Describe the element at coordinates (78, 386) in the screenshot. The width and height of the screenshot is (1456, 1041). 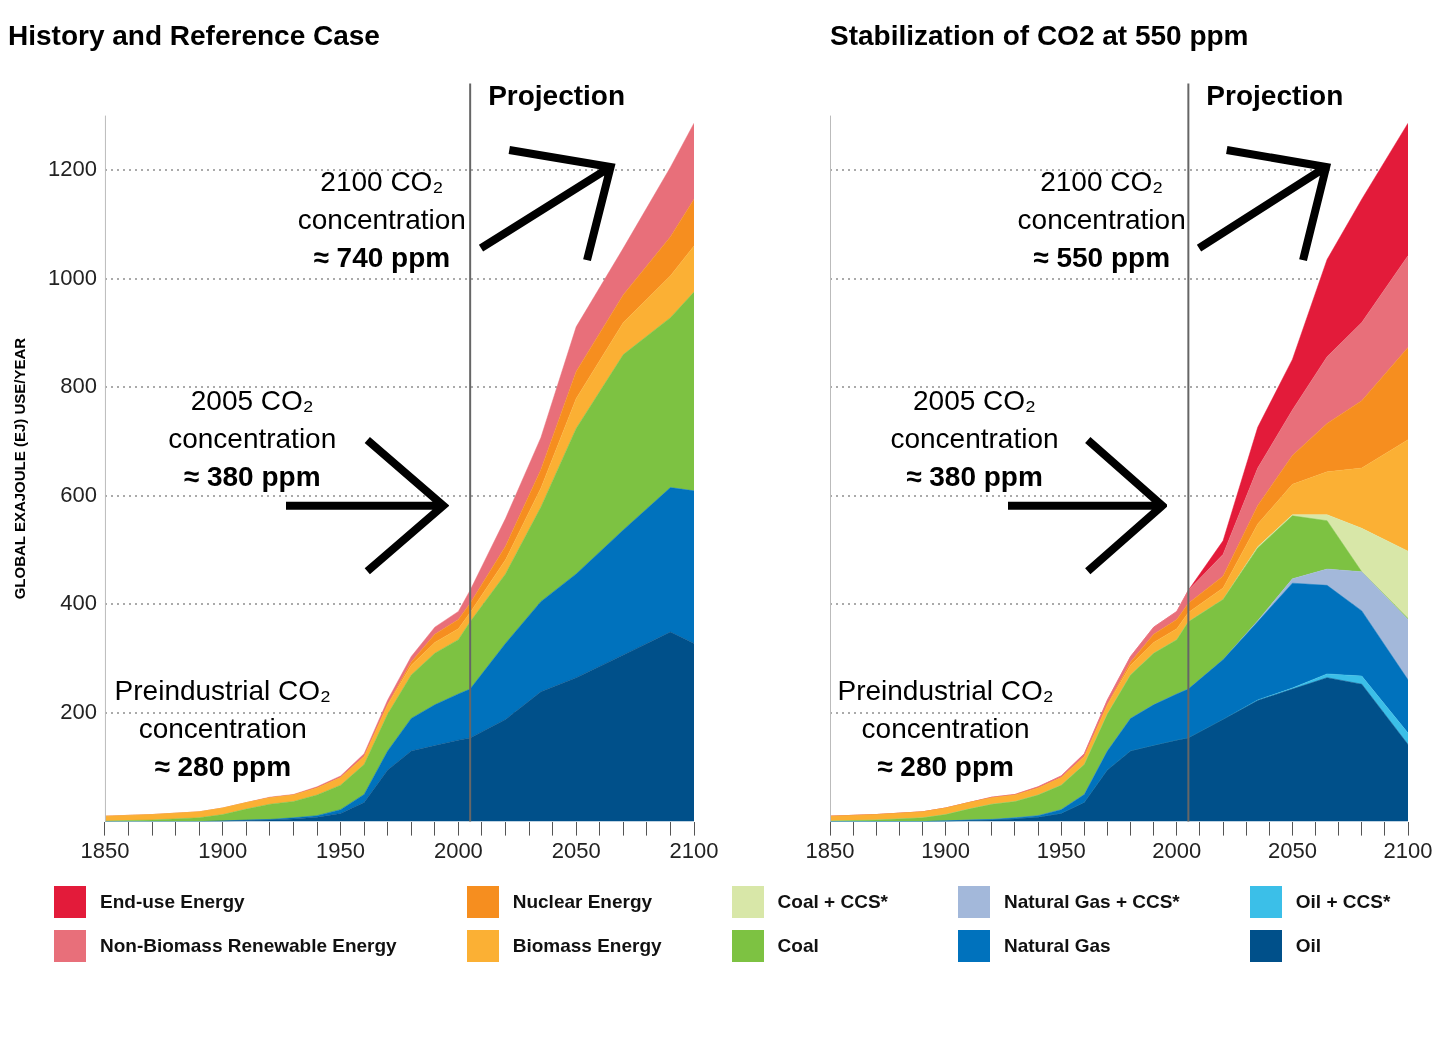
I see `y-tick-label: 800` at that location.